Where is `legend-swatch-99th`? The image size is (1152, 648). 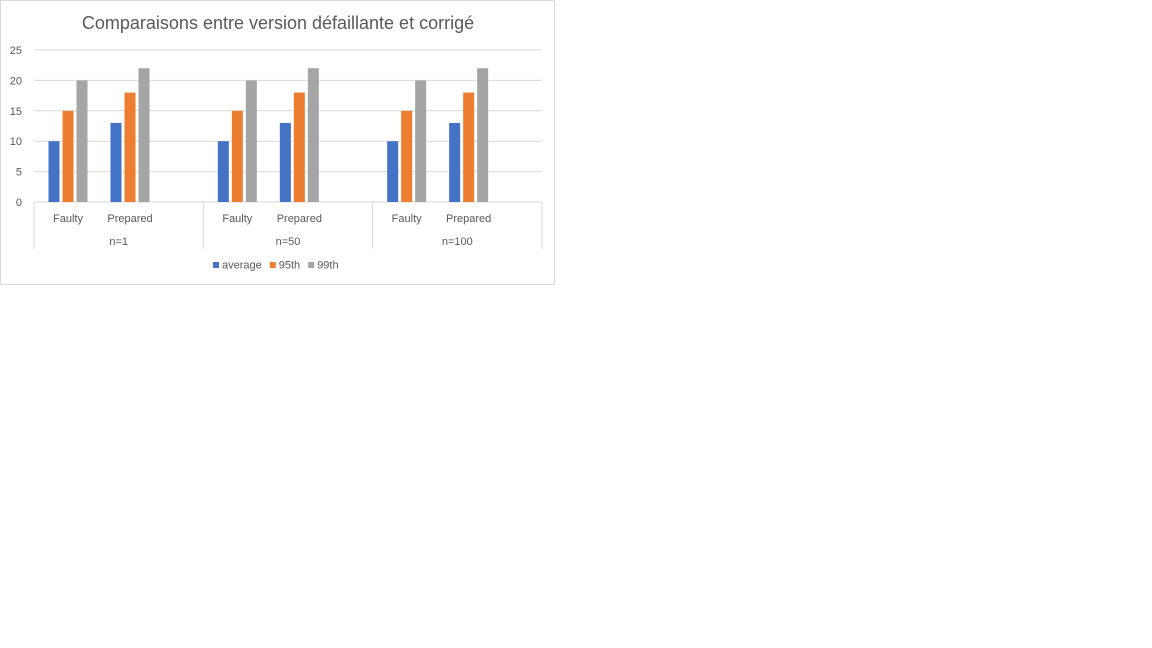
legend-swatch-99th is located at coordinates (311, 265).